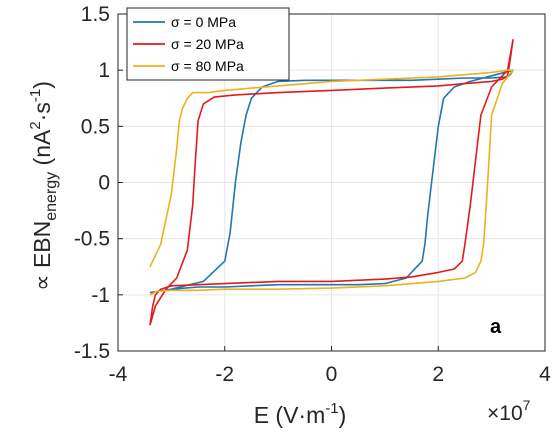 The width and height of the screenshot is (555, 440). What do you see at coordinates (118, 374) in the screenshot?
I see `x-tick-label: -4` at bounding box center [118, 374].